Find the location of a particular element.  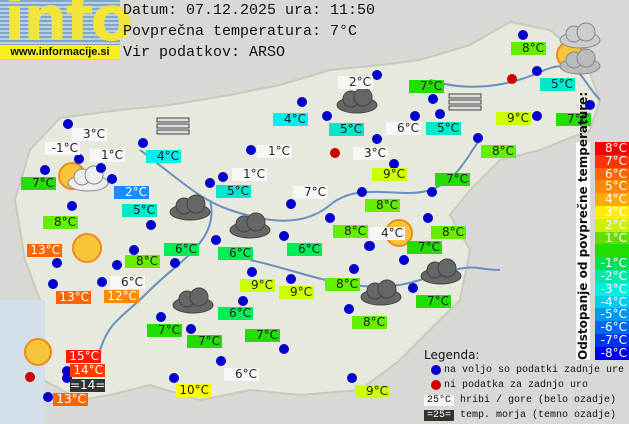

legend-hill-sample: 25°C is located at coordinates (439, 400).